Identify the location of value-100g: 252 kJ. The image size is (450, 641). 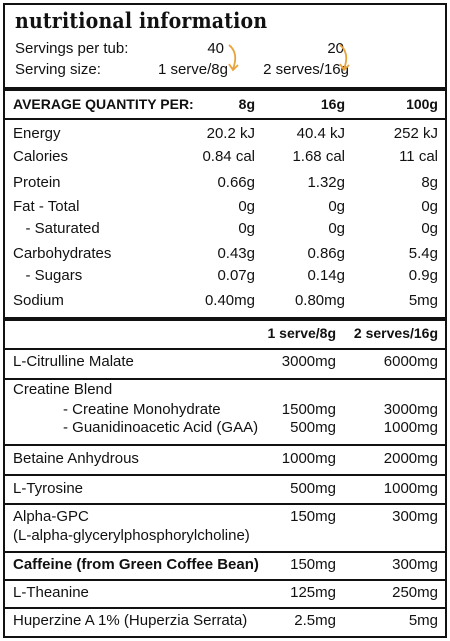
(415, 133).